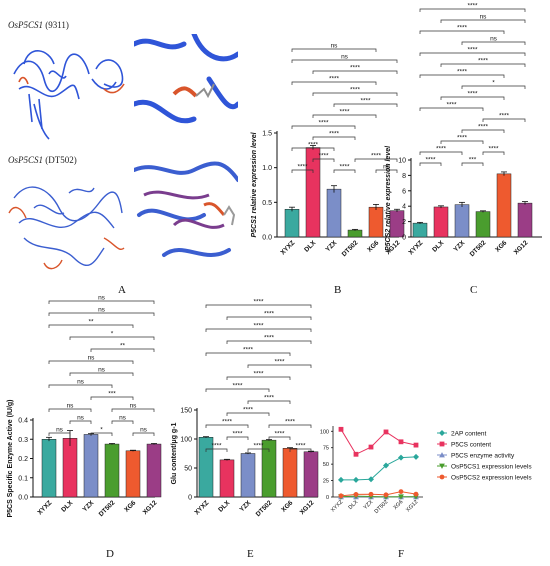 Image resolution: width=550 pixels, height=566 pixels. Describe the element at coordinates (23, 421) in the screenshot. I see `y-tick-label: 0.4` at that location.